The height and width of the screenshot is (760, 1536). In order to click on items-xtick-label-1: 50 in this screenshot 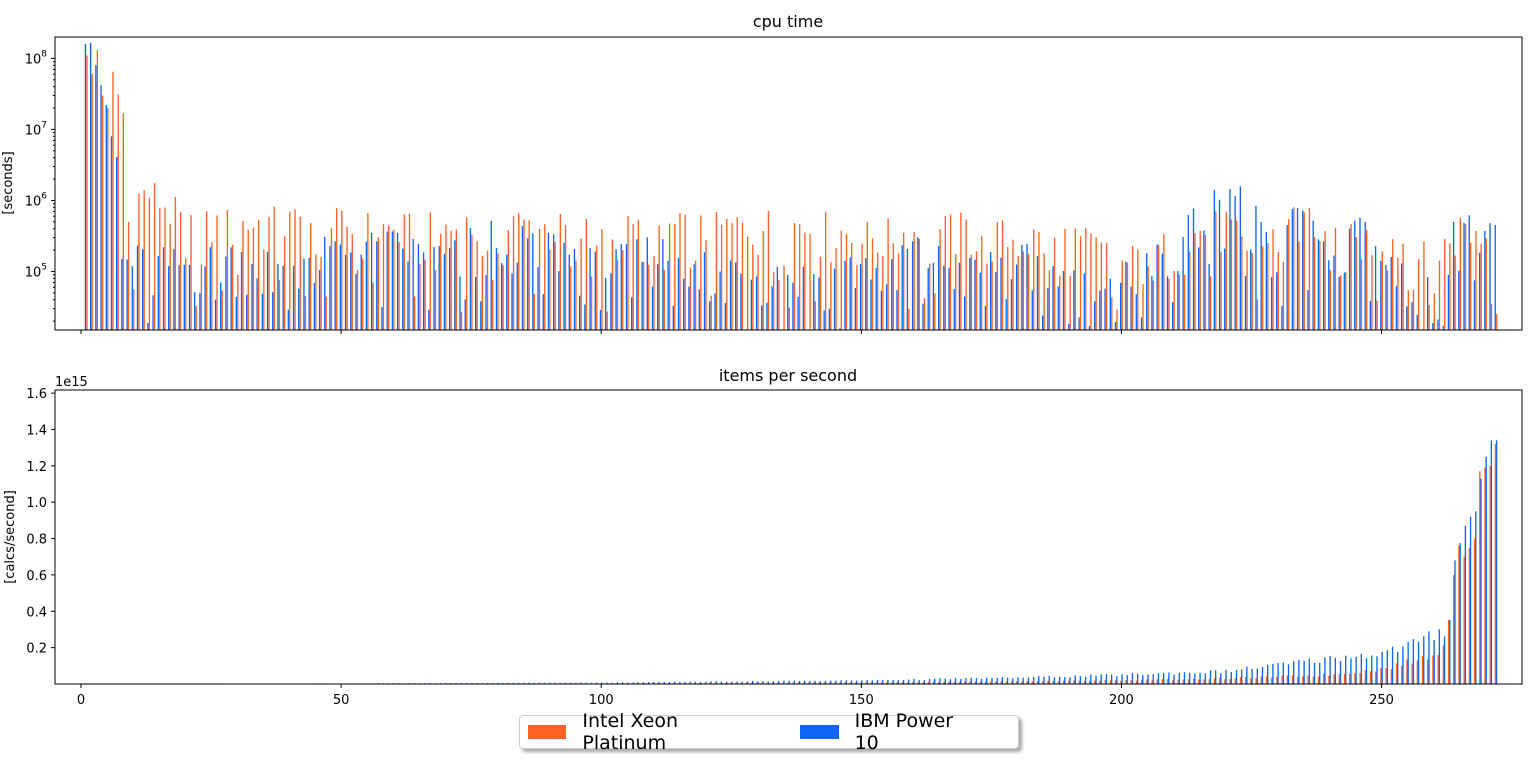, I will do `click(341, 700)`.